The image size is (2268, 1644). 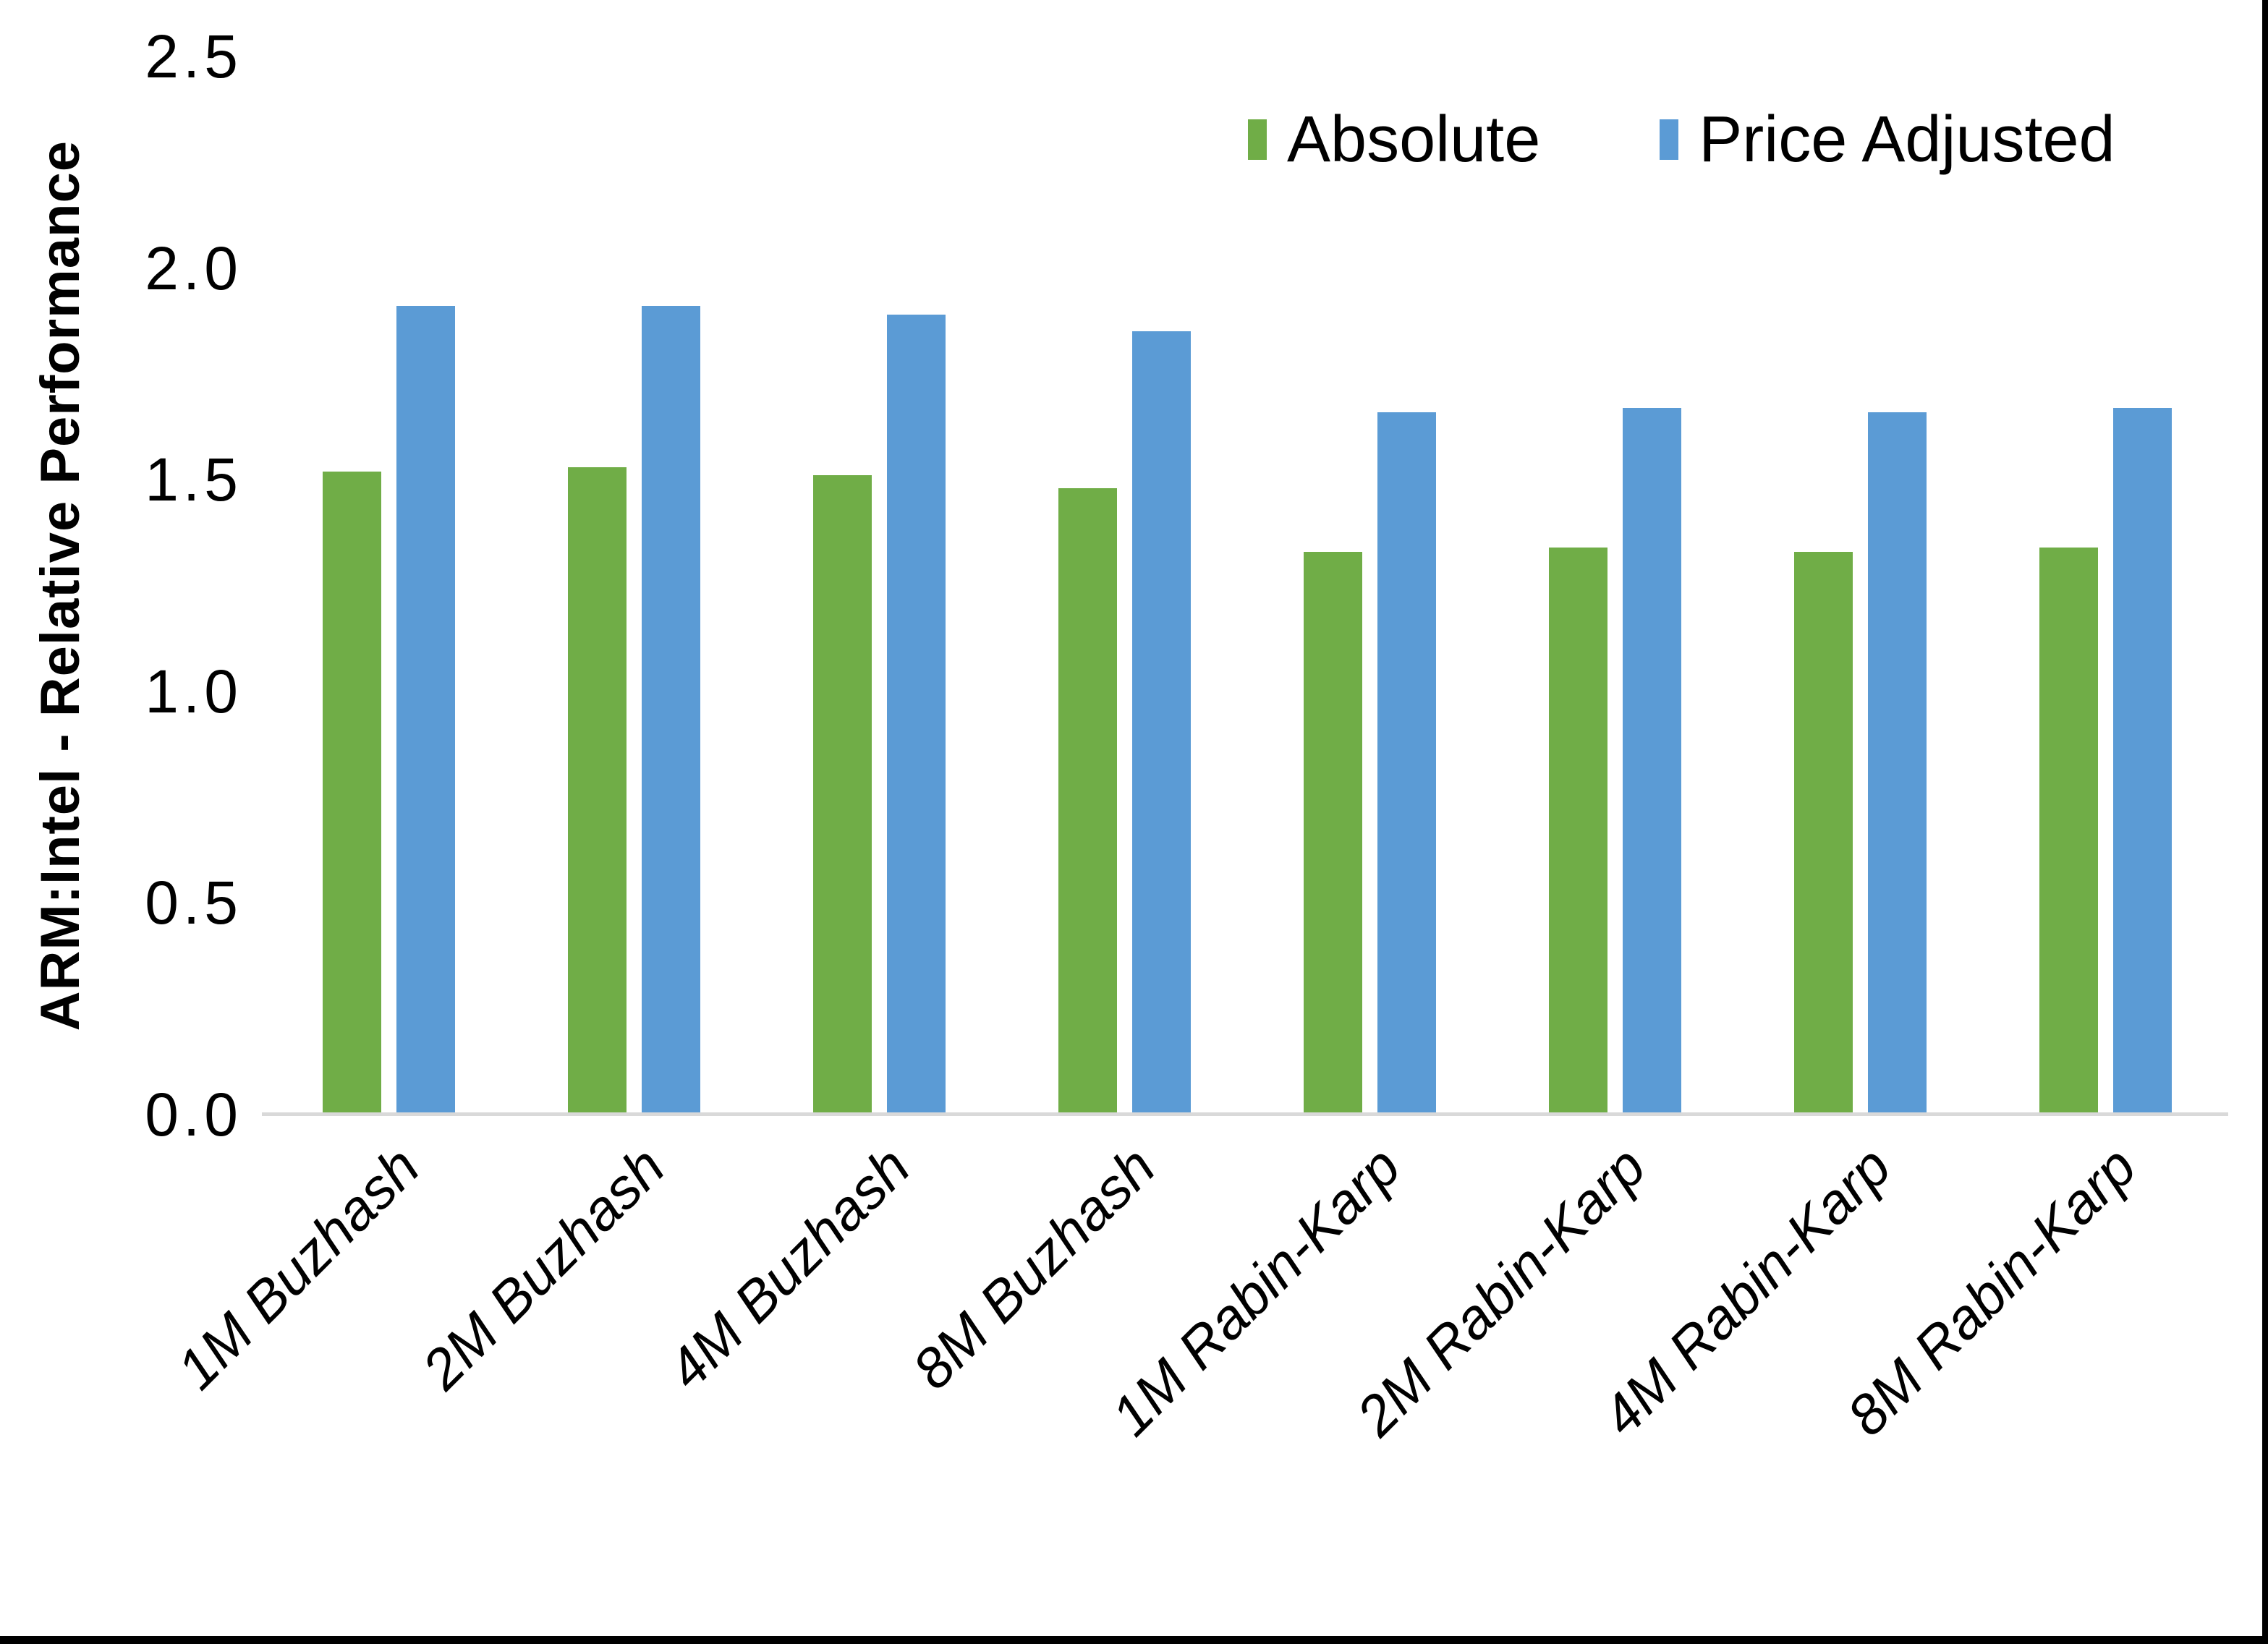 I want to click on legend-label-price-adjusted: Price Adjusted, so click(x=1907, y=139).